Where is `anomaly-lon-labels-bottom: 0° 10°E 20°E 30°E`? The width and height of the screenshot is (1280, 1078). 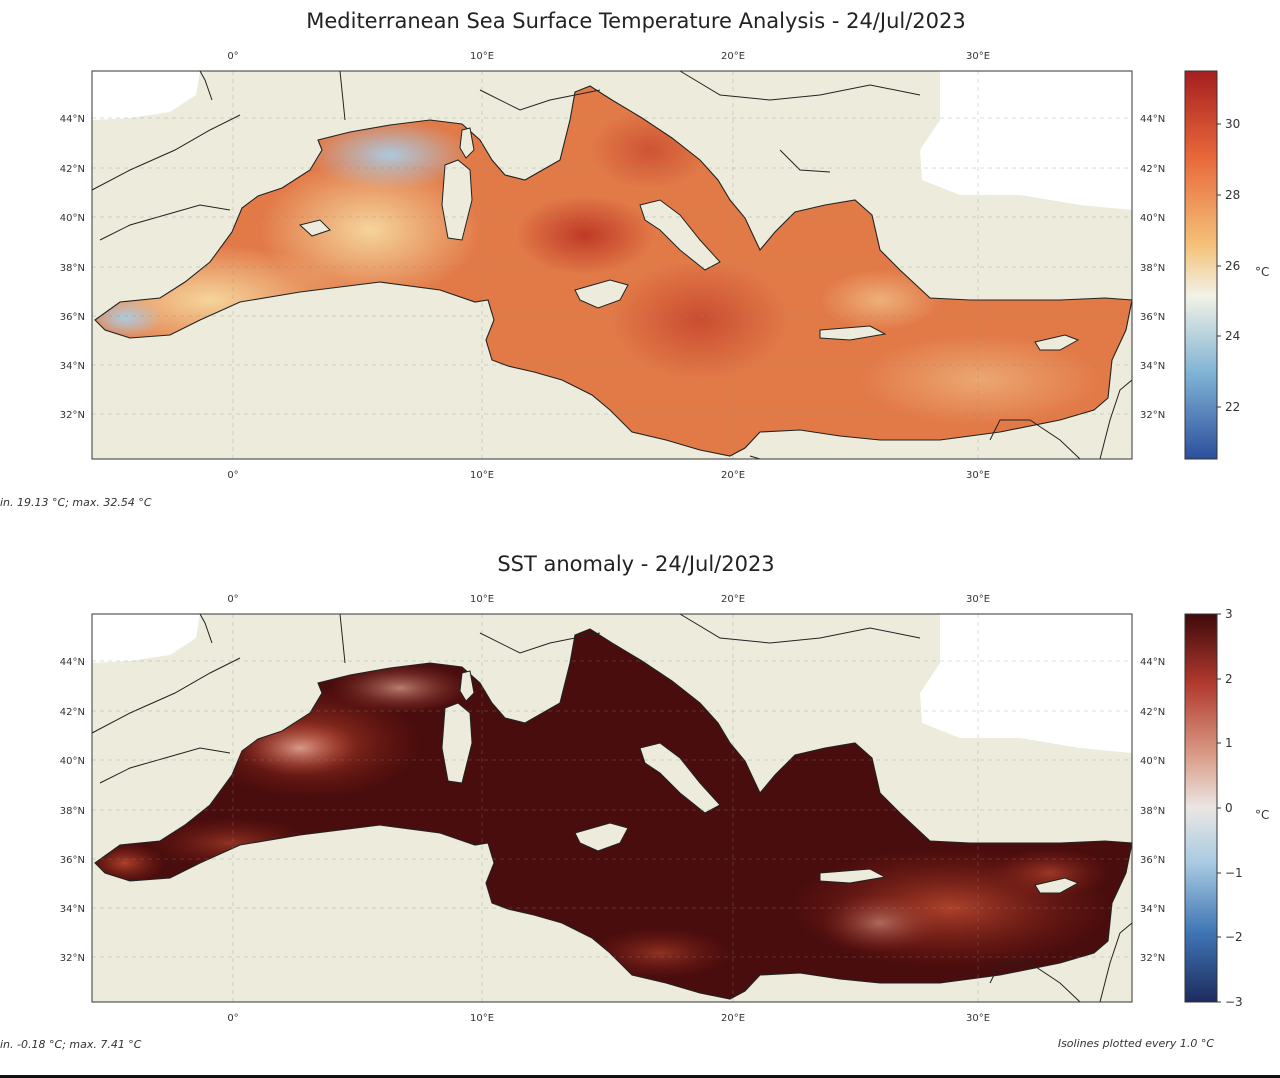
anomaly-lon-labels-bottom: 0° 10°E 20°E 30°E is located at coordinates (608, 1018).